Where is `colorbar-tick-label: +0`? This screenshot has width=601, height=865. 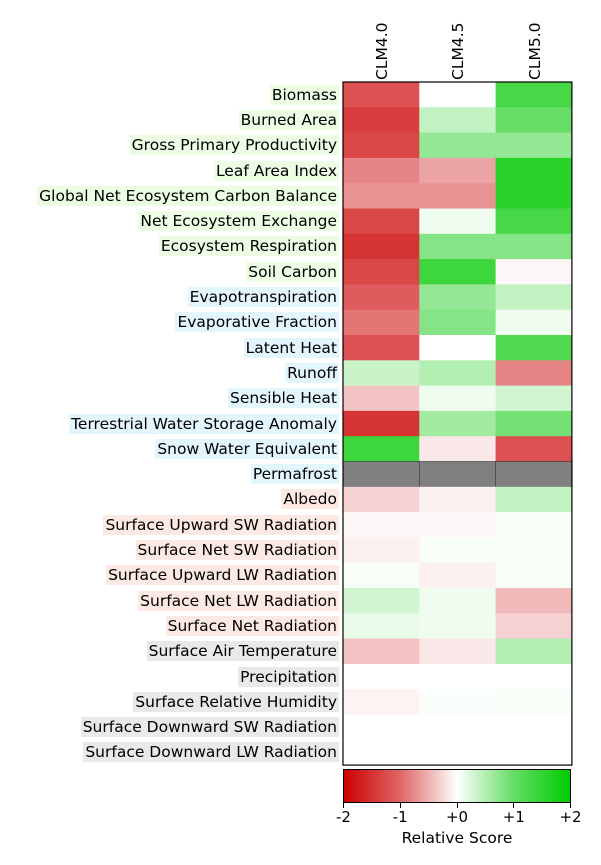
colorbar-tick-label: +0 is located at coordinates (457, 817).